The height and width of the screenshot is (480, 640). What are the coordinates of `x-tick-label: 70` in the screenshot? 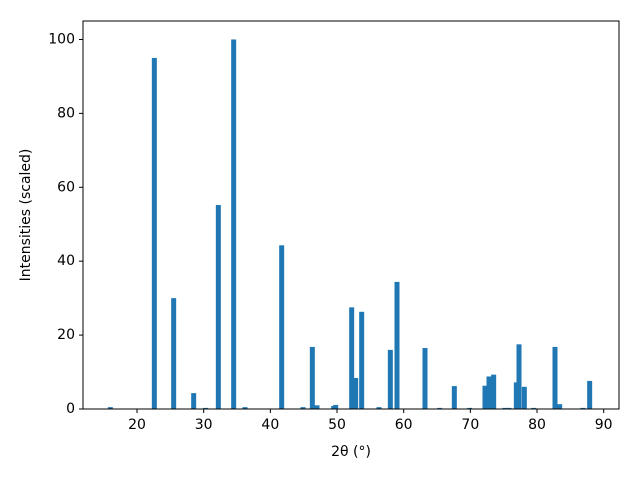 It's located at (470, 425).